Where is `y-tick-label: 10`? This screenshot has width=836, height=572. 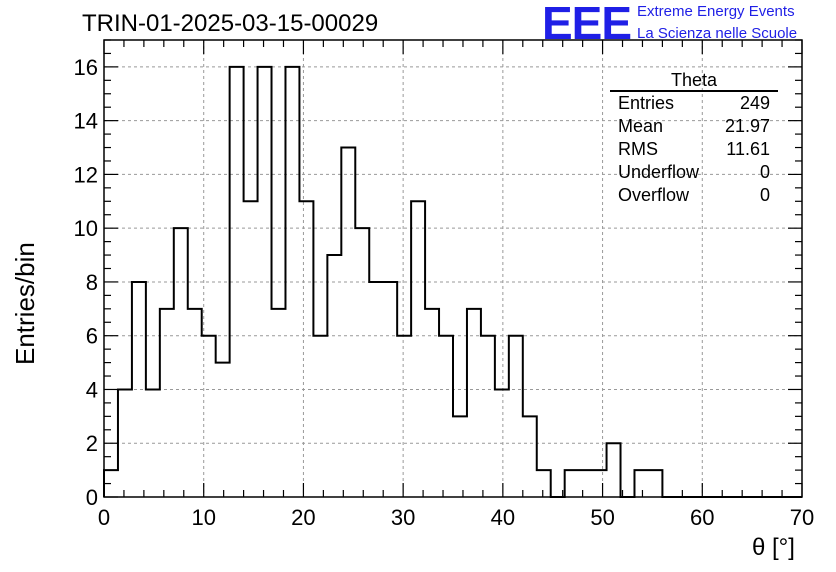
y-tick-label: 10 is located at coordinates (86, 228).